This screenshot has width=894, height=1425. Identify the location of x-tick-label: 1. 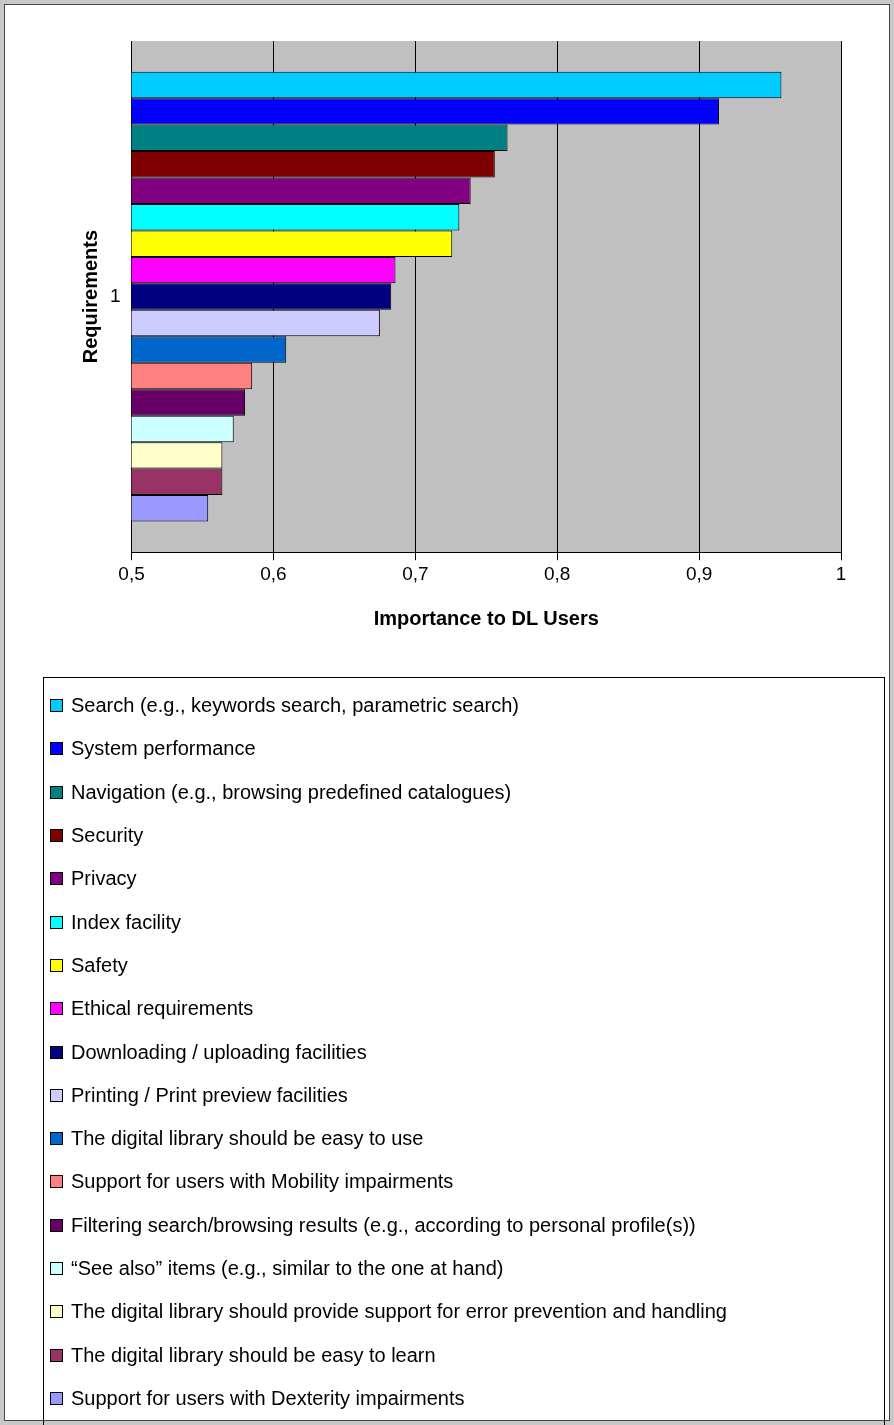
(841, 573).